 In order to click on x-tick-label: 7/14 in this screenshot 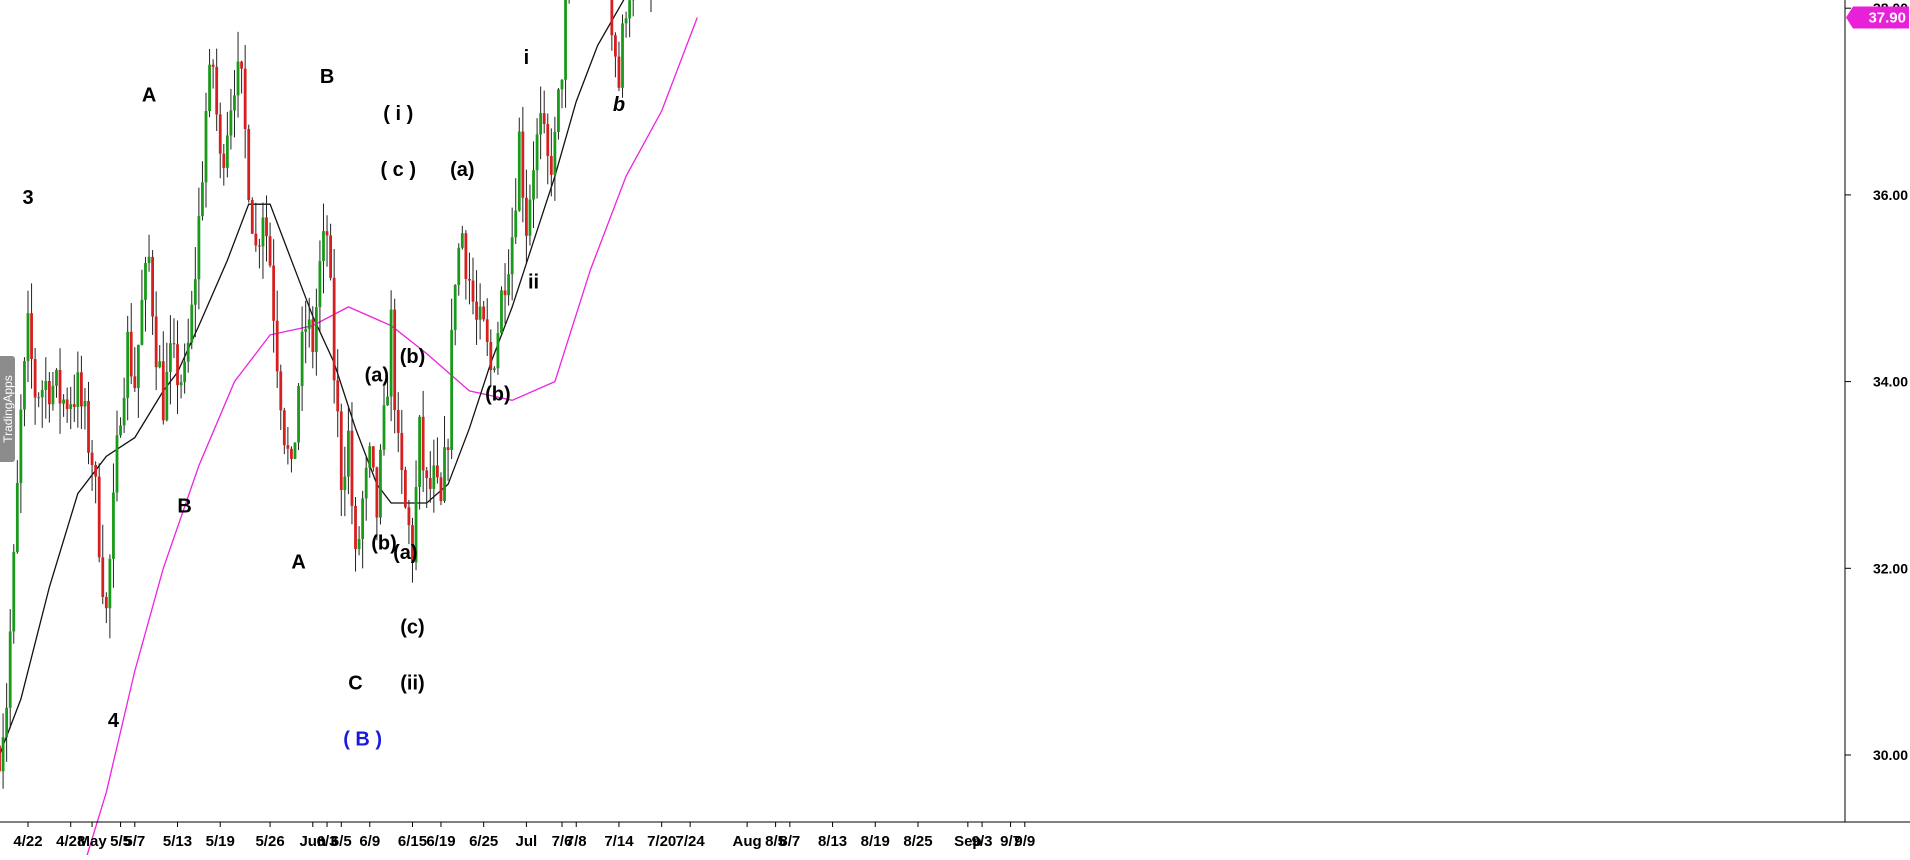, I will do `click(619, 841)`.